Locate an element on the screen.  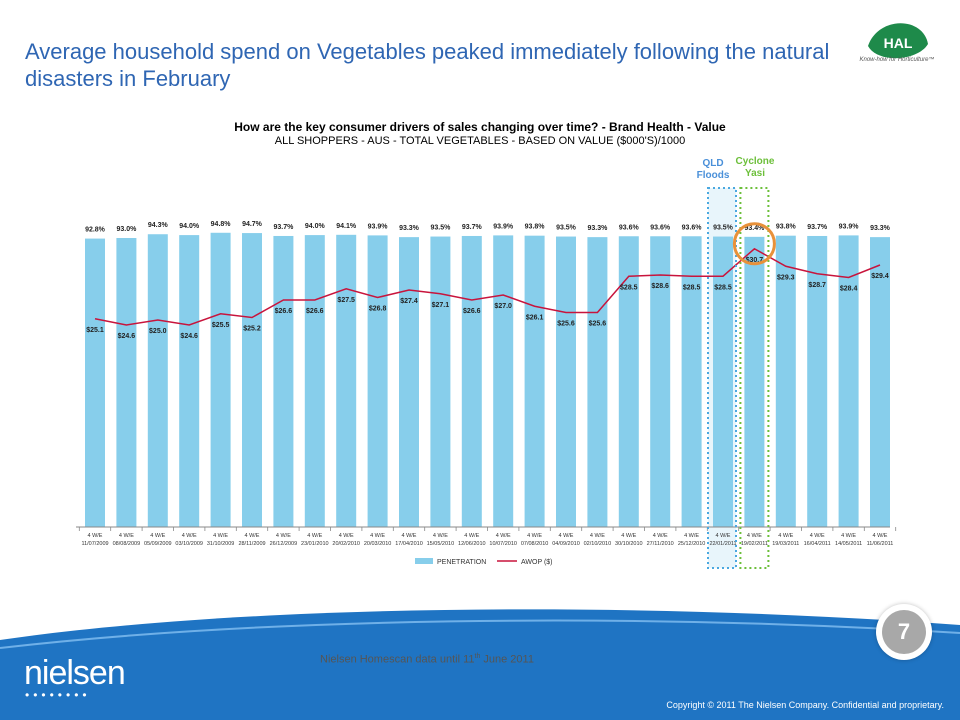
x-tick-label-date: 14/05/2011 is located at coordinates (848, 544).